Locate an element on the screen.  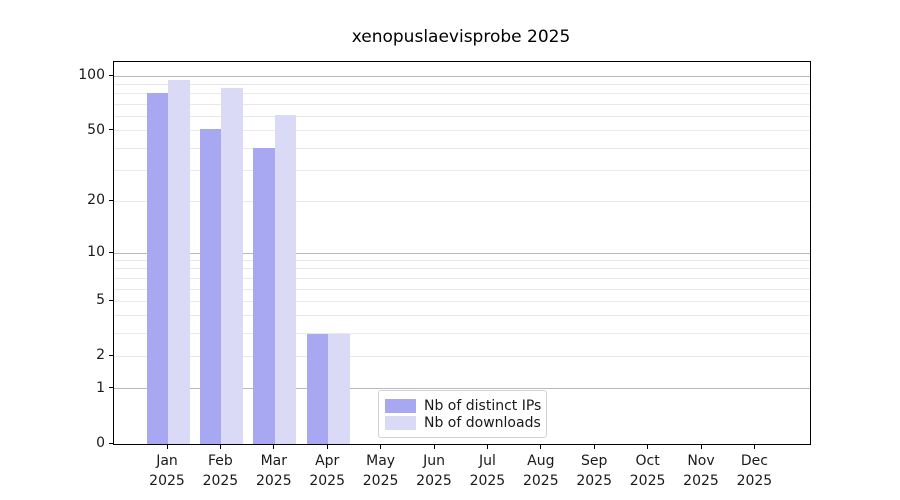
y-tick-label-100: 100 is located at coordinates (91, 75).